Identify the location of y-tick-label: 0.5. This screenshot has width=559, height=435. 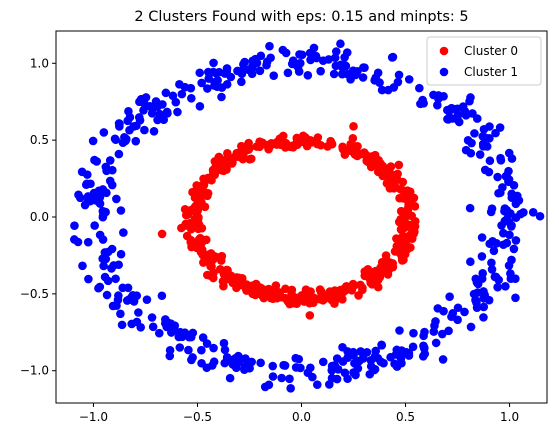
(39, 140).